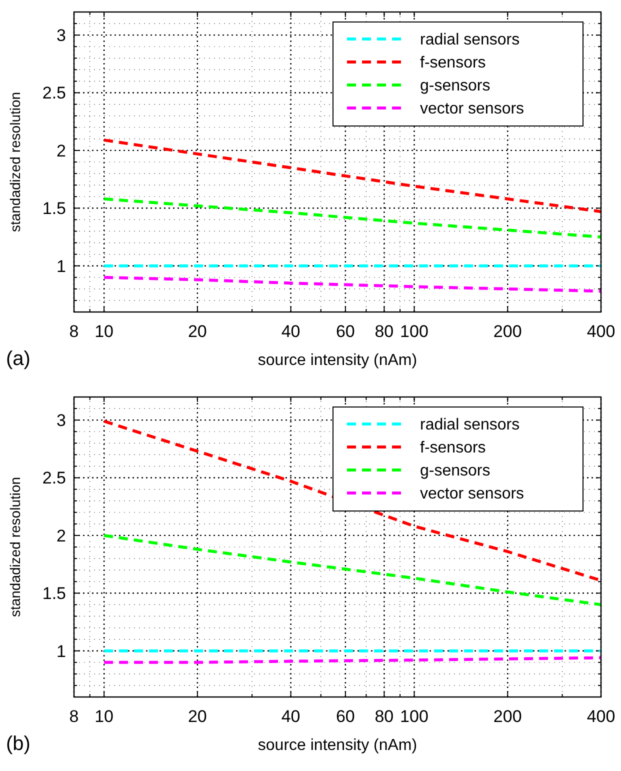 Image resolution: width=621 pixels, height=771 pixels. What do you see at coordinates (18, 744) in the screenshot?
I see `text: (b)` at bounding box center [18, 744].